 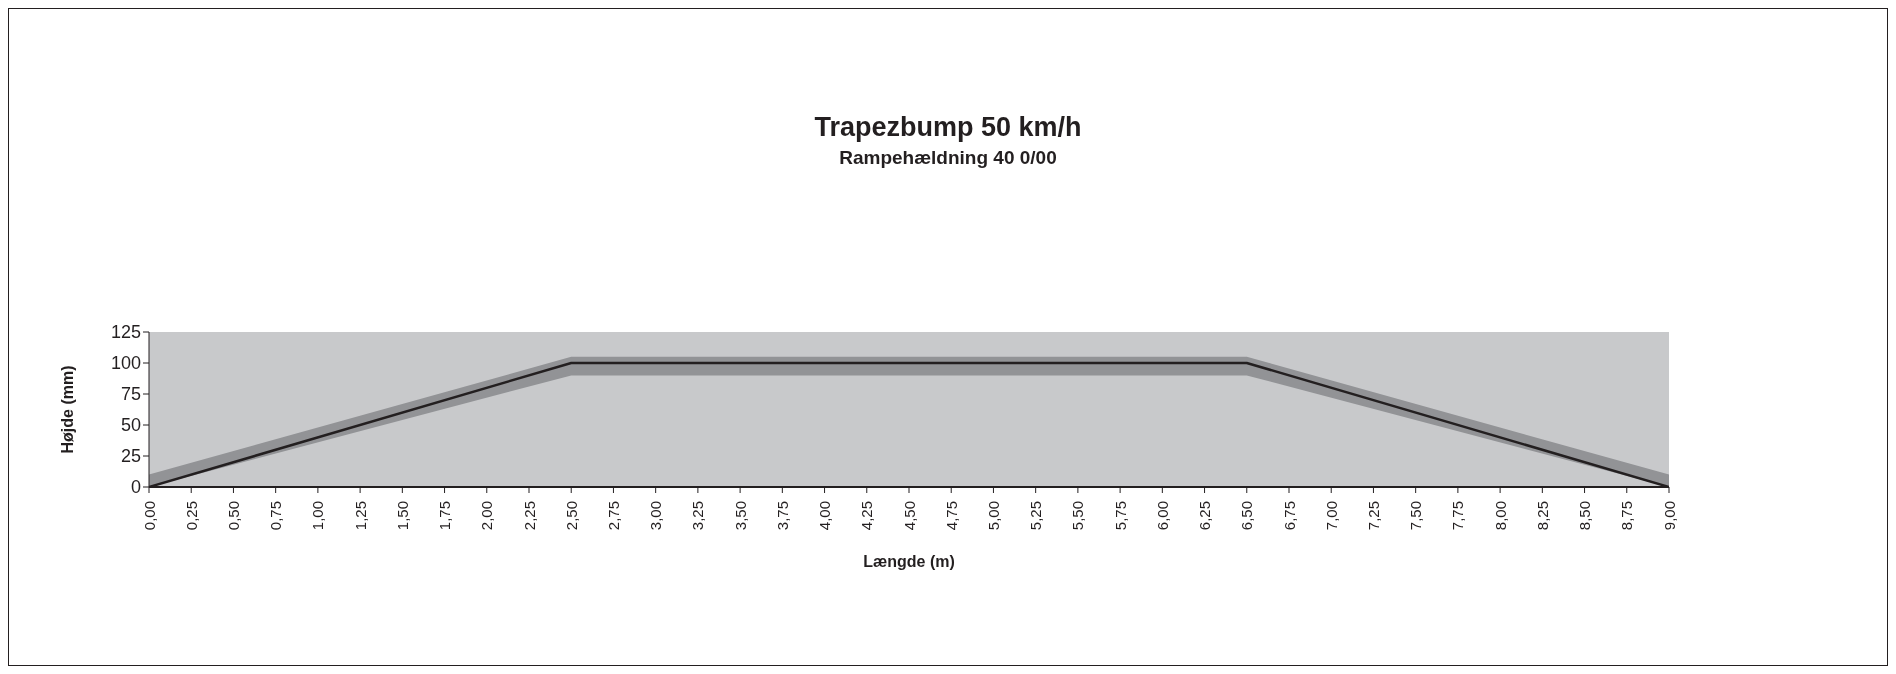 What do you see at coordinates (867, 516) in the screenshot?
I see `x-tick-label: 4,25` at bounding box center [867, 516].